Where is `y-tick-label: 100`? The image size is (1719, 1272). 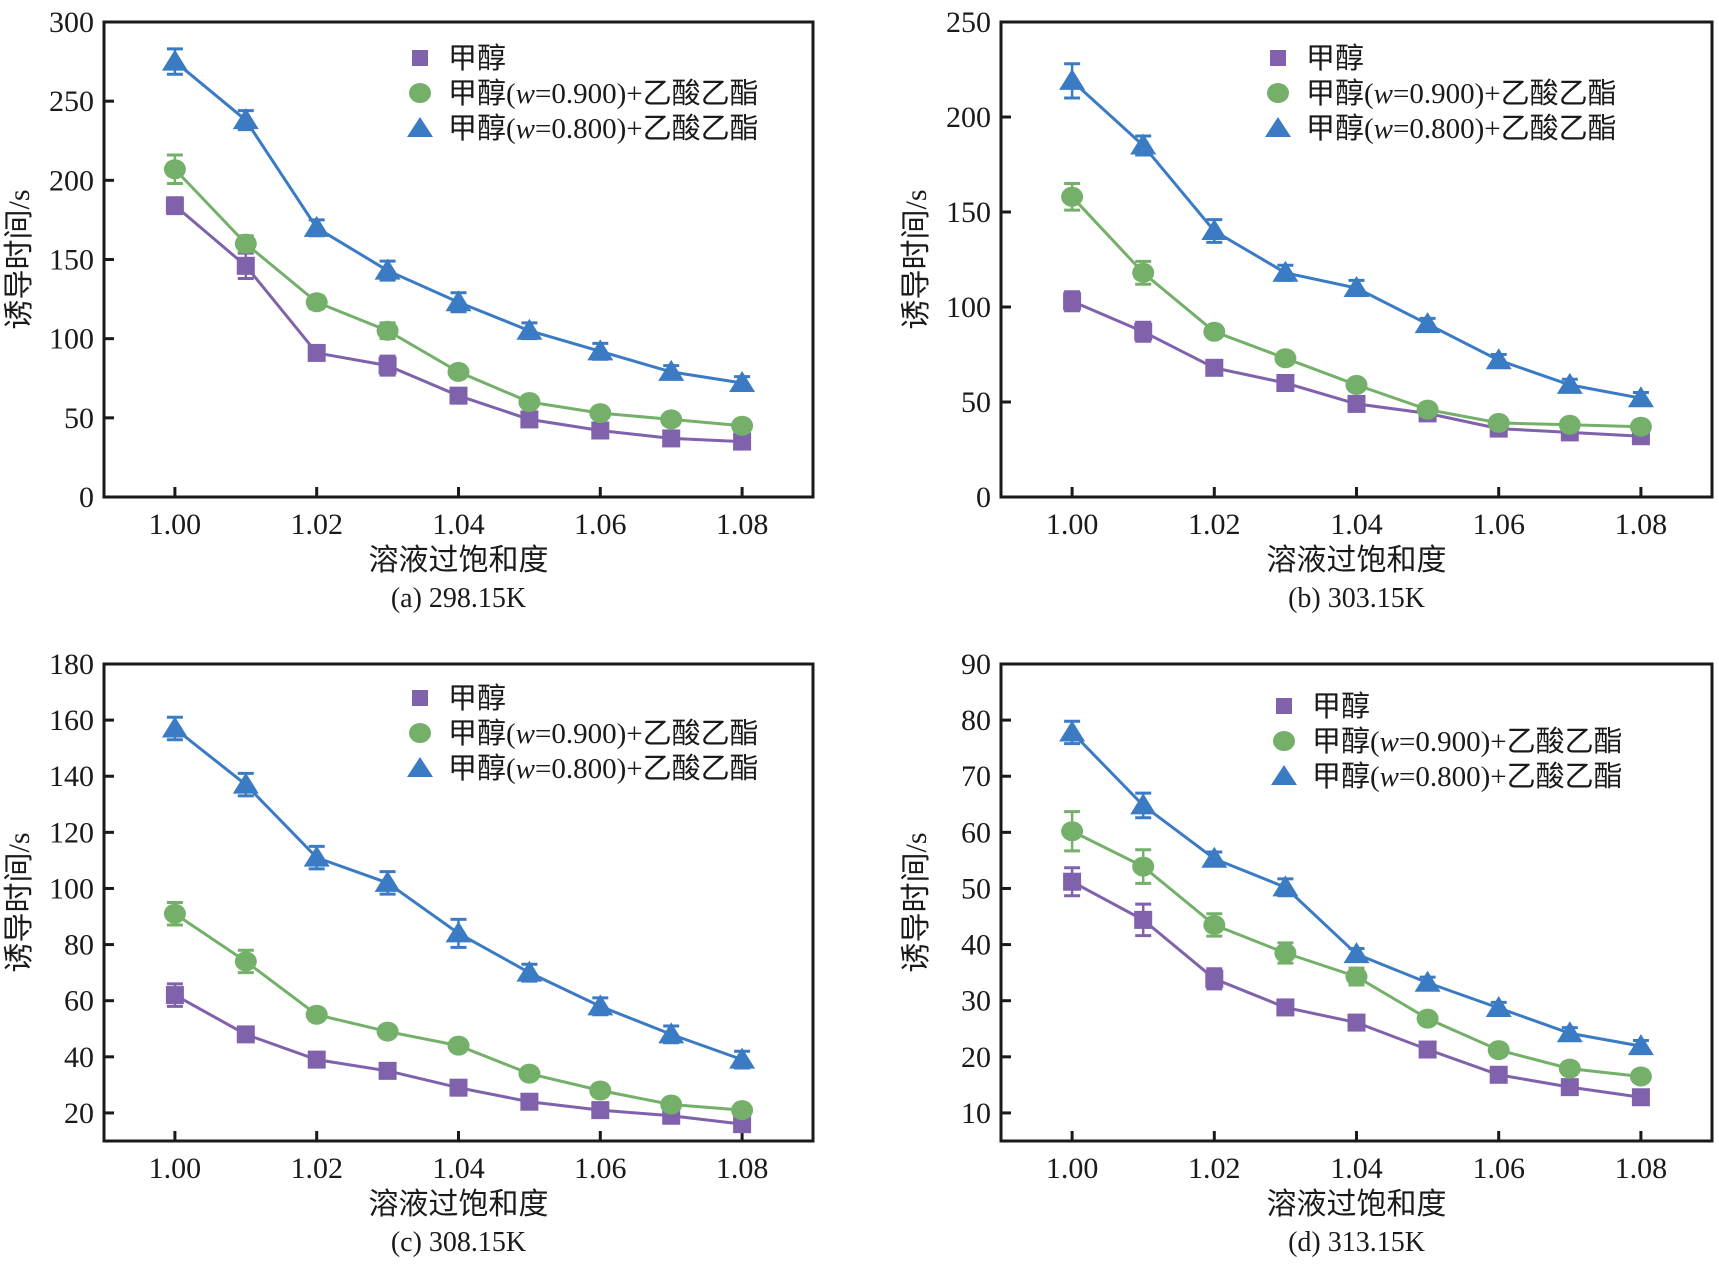
y-tick-label: 100 is located at coordinates (71, 888).